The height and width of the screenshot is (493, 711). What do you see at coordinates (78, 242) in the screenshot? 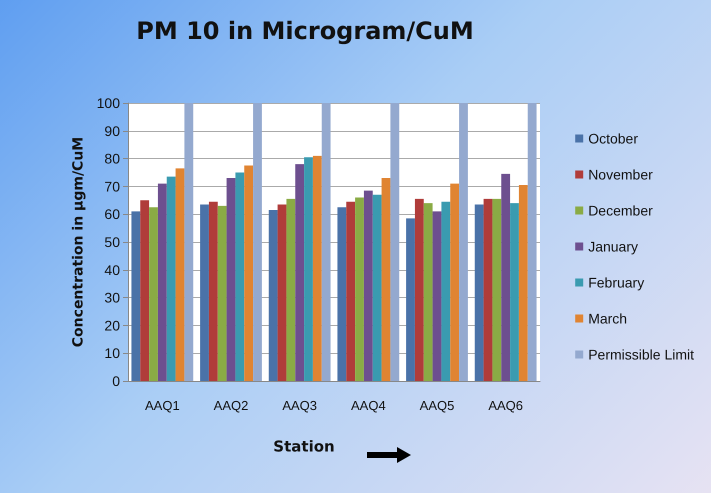
I see `y-axis-title: Concentration in µgm/CuM` at bounding box center [78, 242].